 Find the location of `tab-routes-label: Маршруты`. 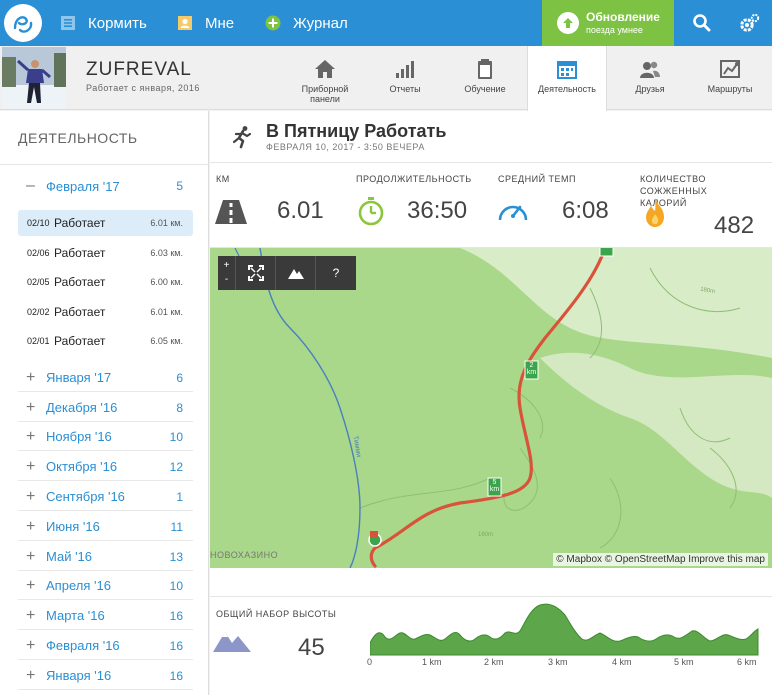

tab-routes-label: Маршруты is located at coordinates (730, 89).